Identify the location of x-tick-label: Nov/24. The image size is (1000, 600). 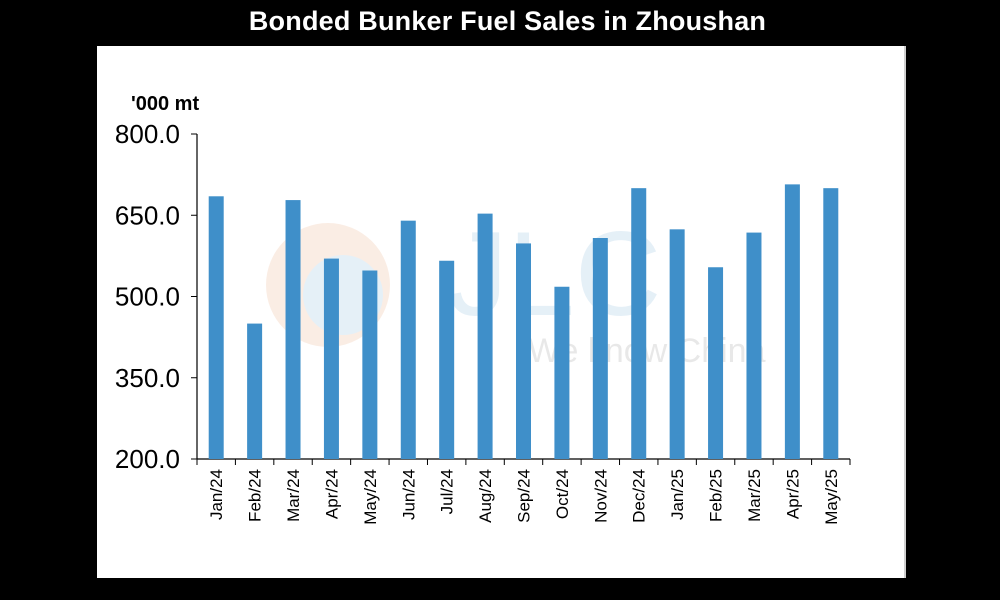
(600, 496).